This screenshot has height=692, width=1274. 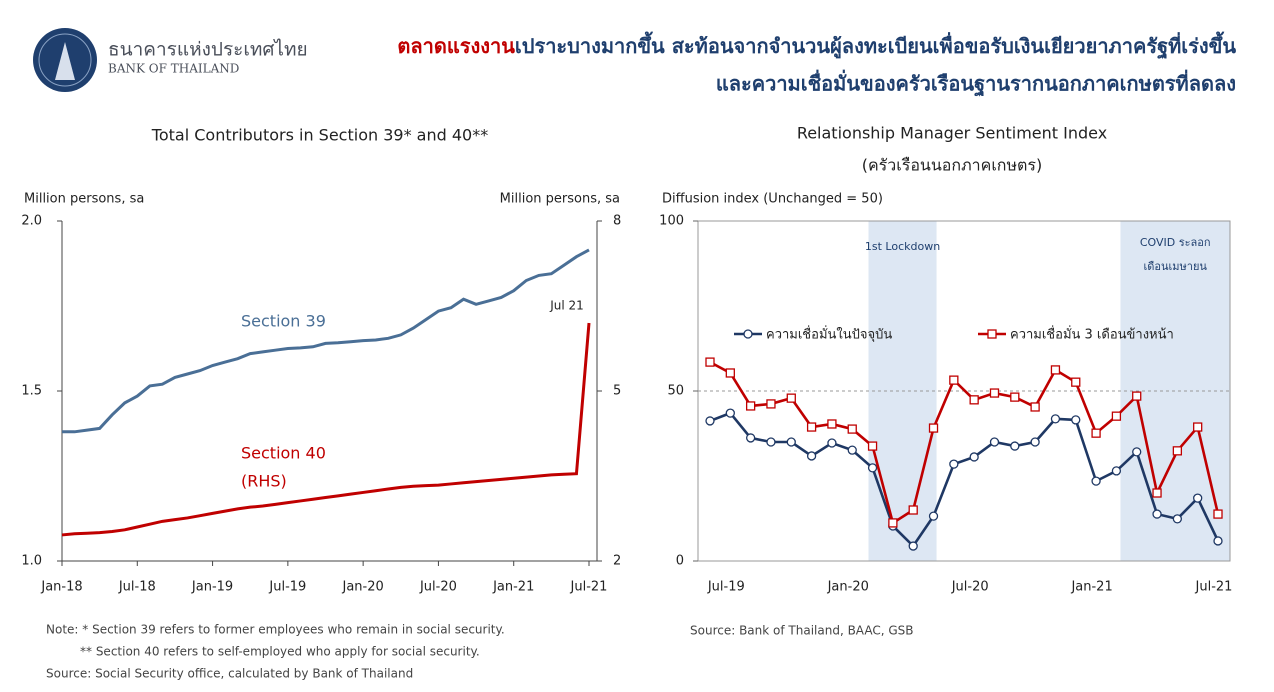 What do you see at coordinates (680, 561) in the screenshot?
I see `y-tick-label: 0` at bounding box center [680, 561].